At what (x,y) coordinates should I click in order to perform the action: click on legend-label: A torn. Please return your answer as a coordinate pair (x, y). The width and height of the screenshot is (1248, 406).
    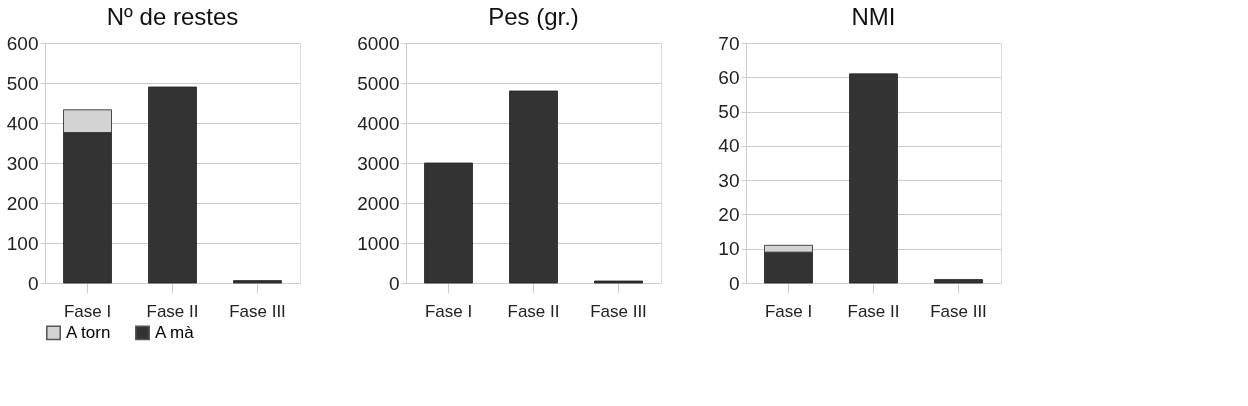
    Looking at the image, I should click on (88, 332).